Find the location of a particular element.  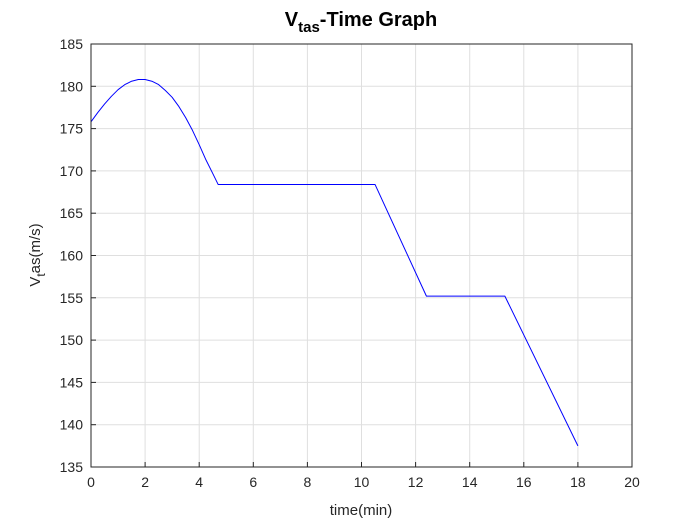

y-tick-label: 140 is located at coordinates (72, 425).